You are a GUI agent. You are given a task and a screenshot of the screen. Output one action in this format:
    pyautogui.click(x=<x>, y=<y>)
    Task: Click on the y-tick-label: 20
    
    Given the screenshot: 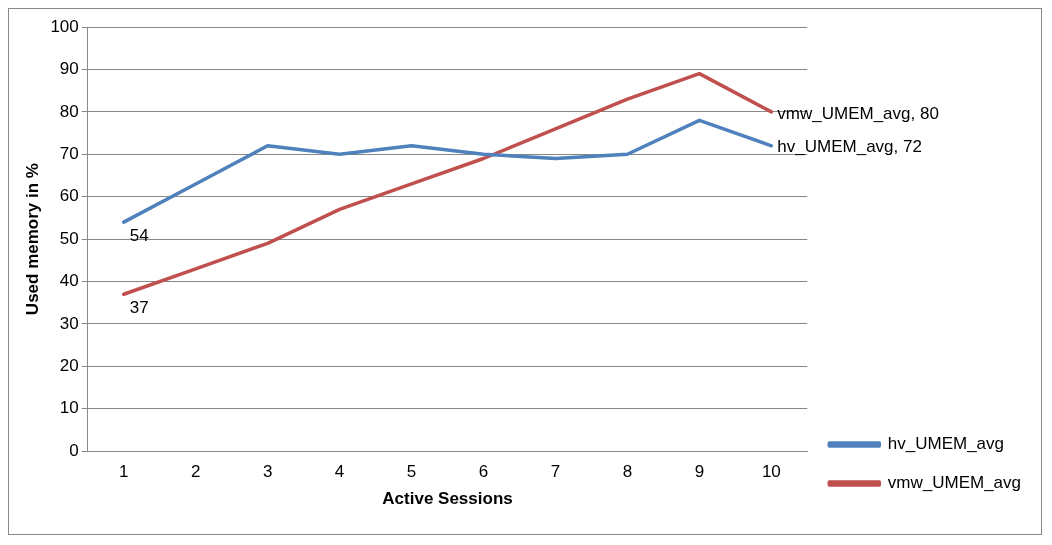 What is the action you would take?
    pyautogui.click(x=69, y=366)
    